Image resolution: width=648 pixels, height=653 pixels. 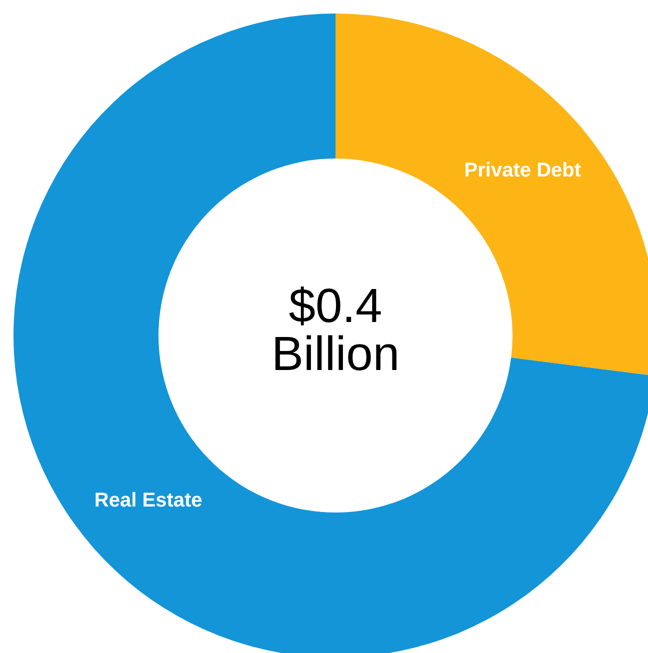 What do you see at coordinates (523, 171) in the screenshot?
I see `slice-label: Private Debt` at bounding box center [523, 171].